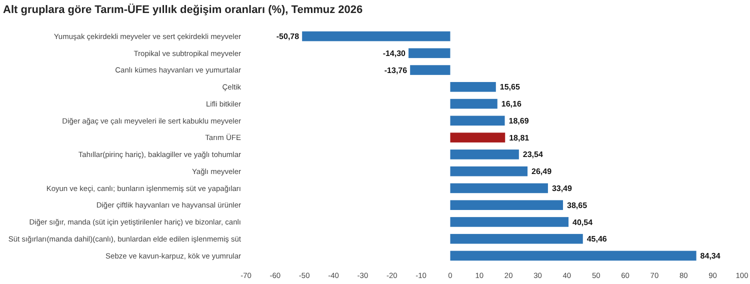 This screenshot has height=284, width=750. Describe the element at coordinates (183, 9) in the screenshot. I see `chart-title: Alt gruplara göre Tarım-ÜFE yıllık değişim oranları (%), Temmuz 2026` at that location.